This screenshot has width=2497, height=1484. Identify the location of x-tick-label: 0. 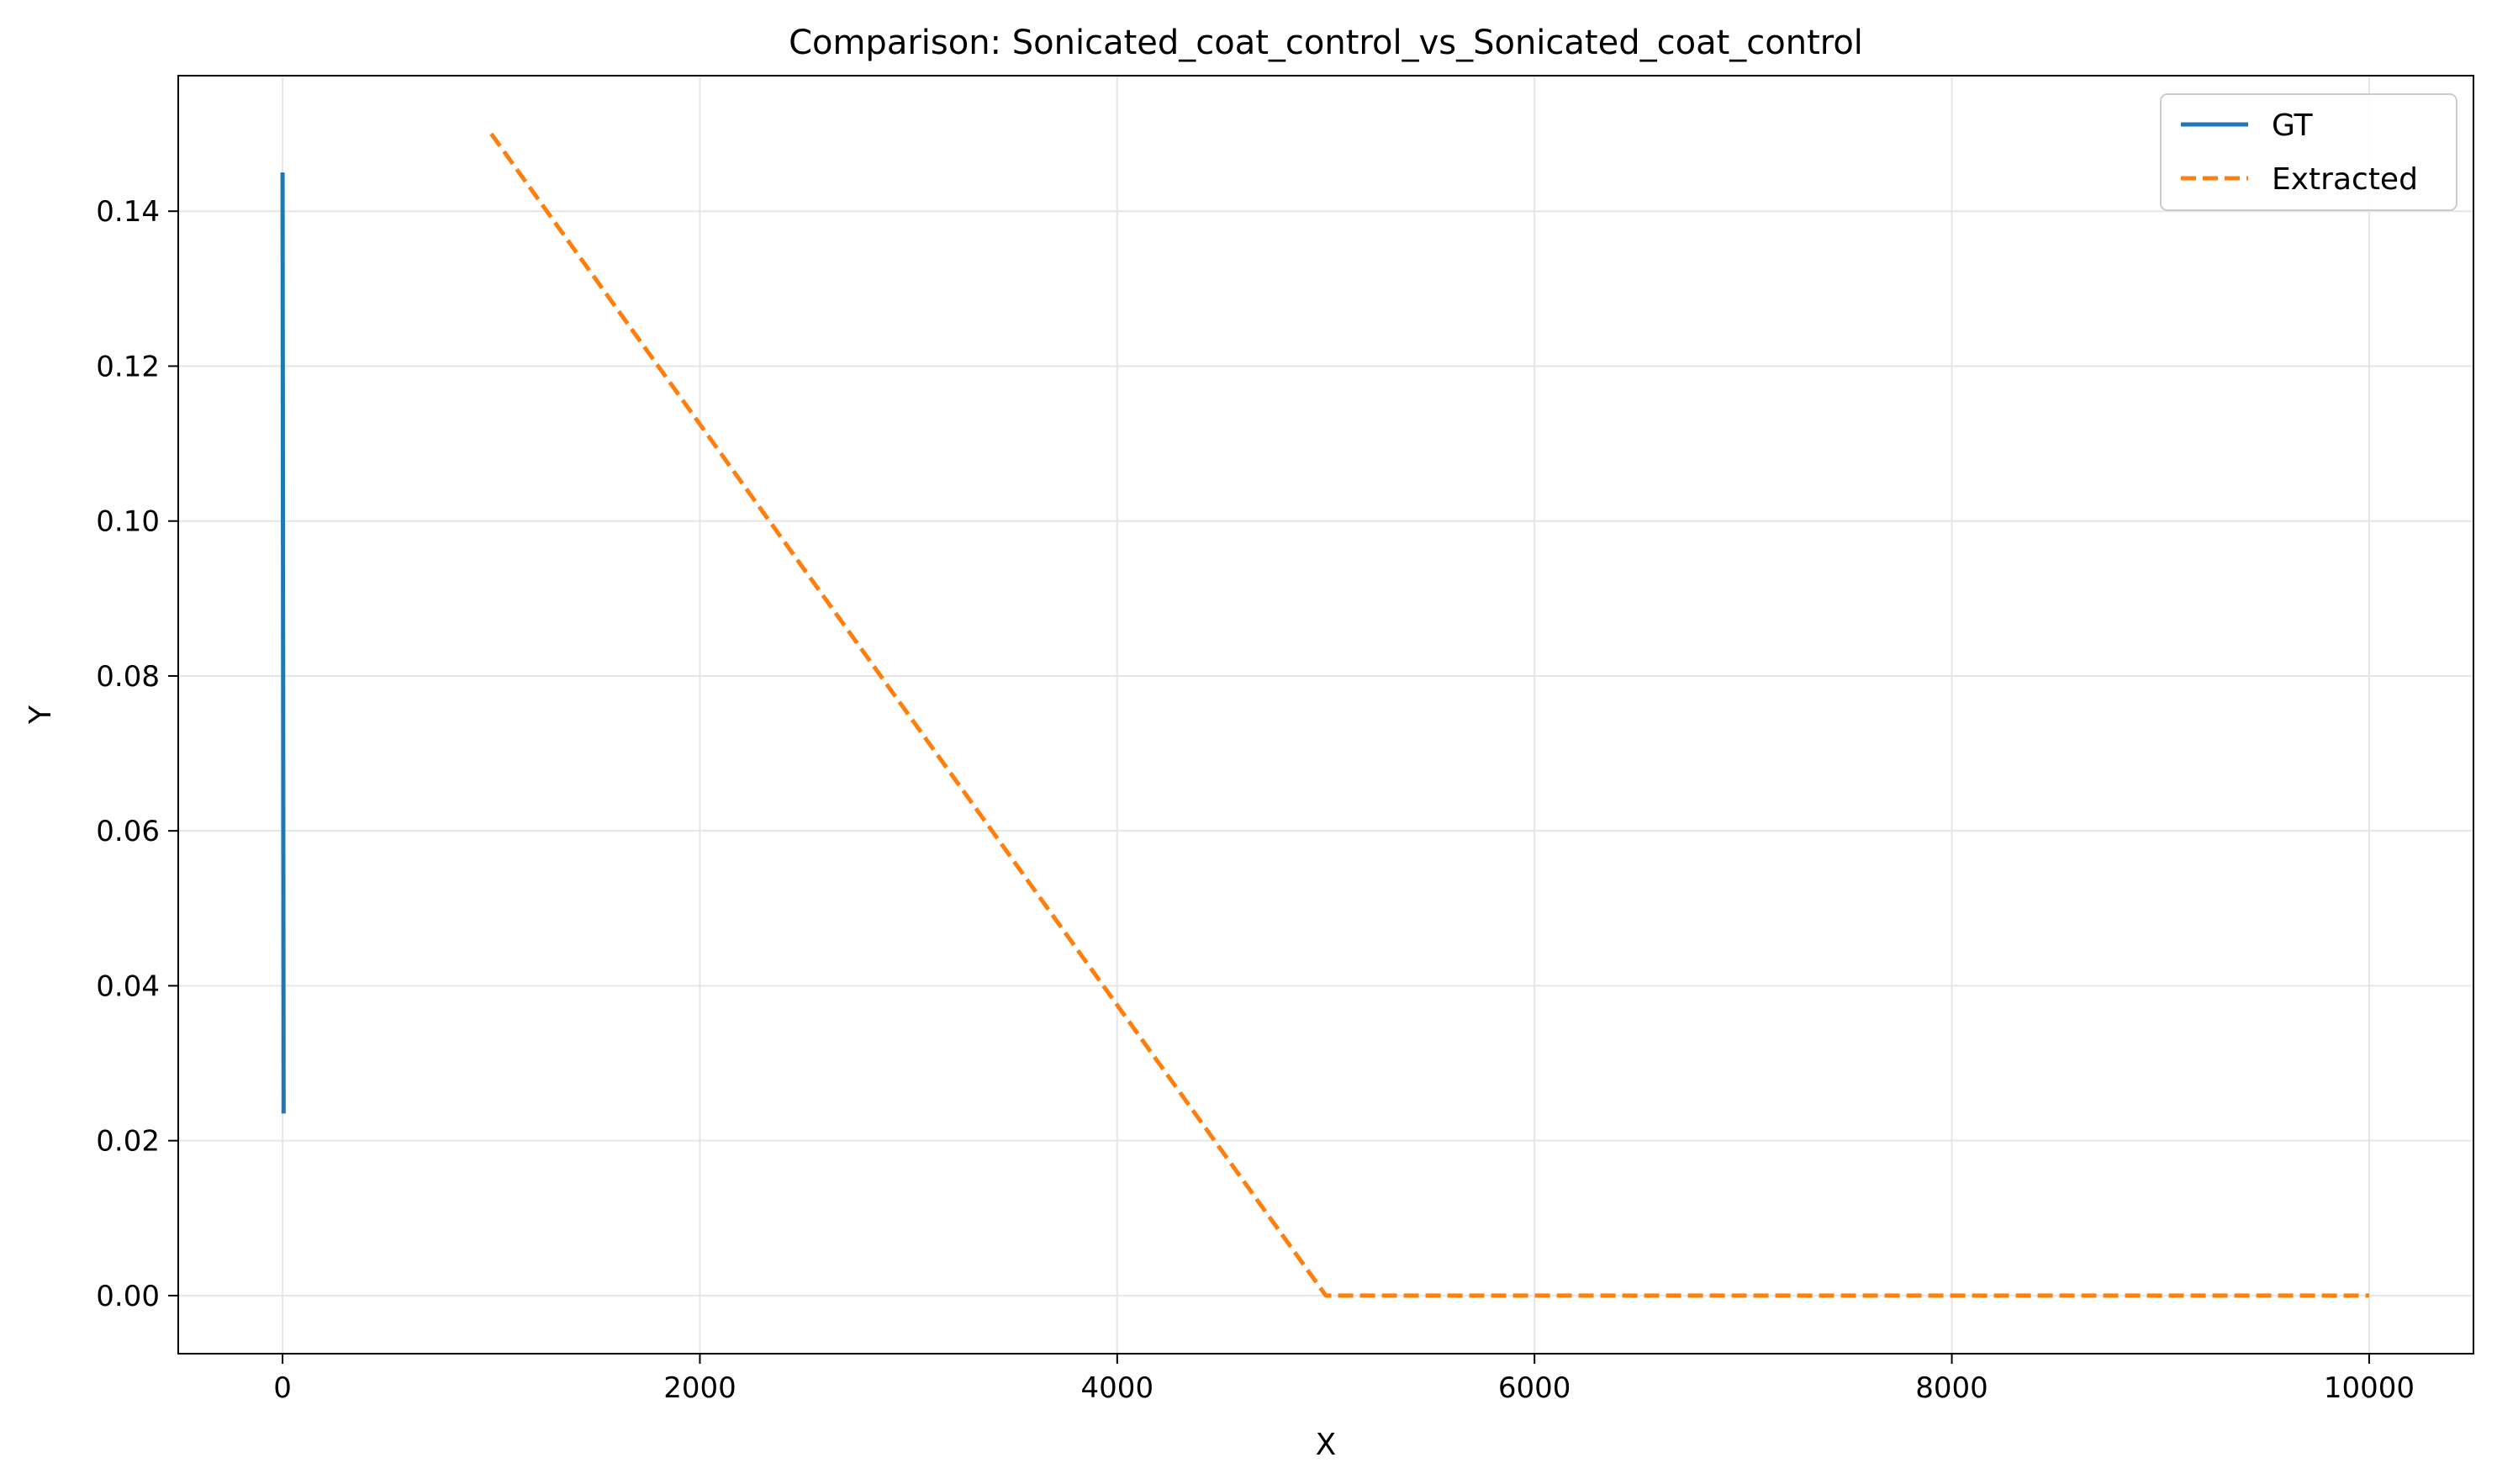
(282, 1388).